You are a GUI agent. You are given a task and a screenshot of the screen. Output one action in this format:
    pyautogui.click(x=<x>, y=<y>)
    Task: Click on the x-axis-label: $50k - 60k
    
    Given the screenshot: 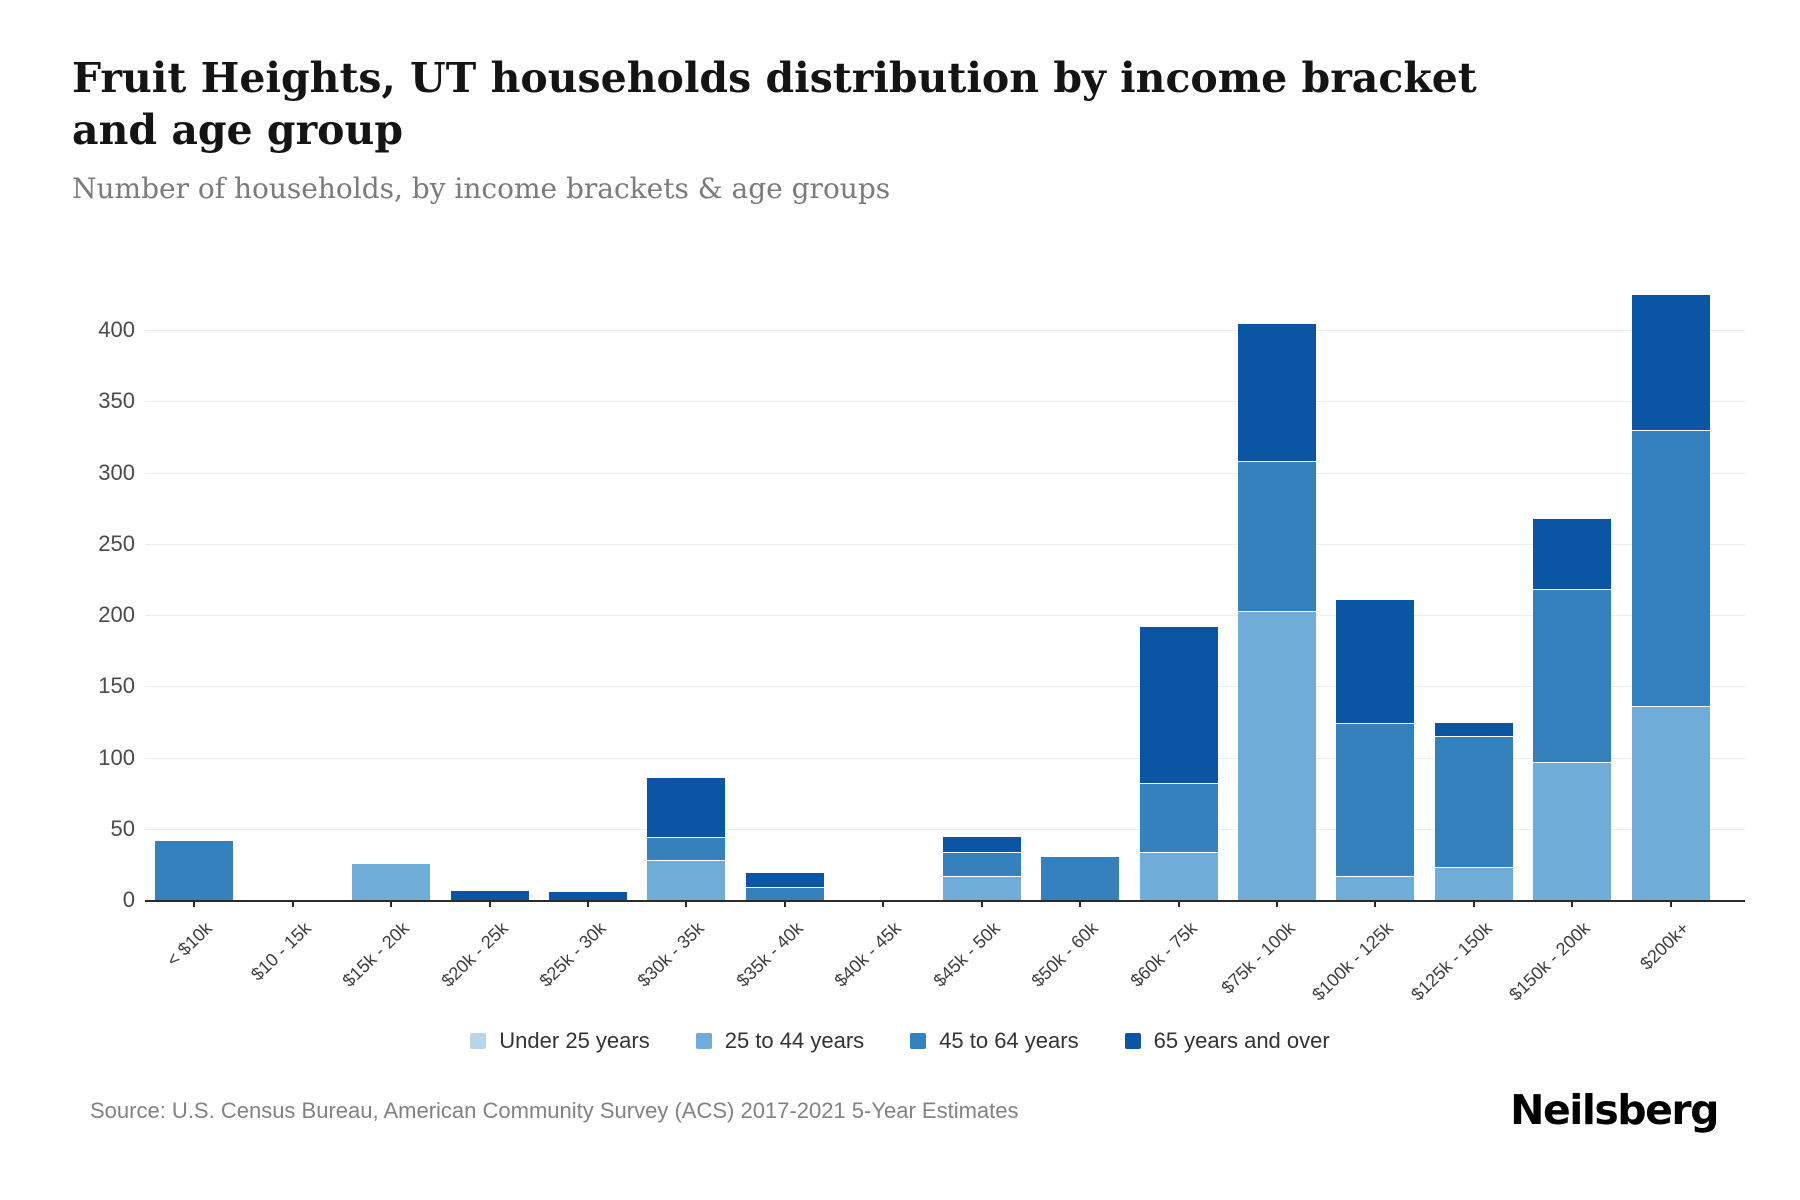 What is the action you would take?
    pyautogui.click(x=1065, y=954)
    